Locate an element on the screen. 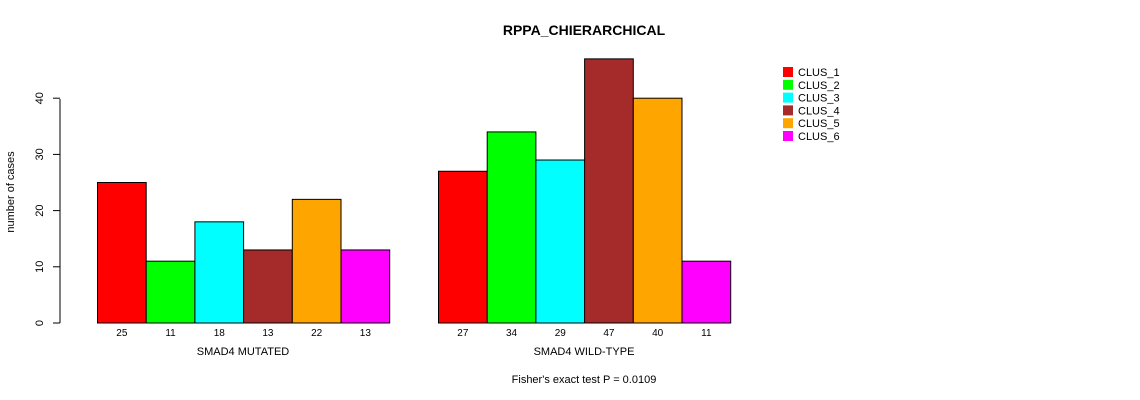 This screenshot has width=1140, height=400. fisher-test-note: Fisher's exact test P = 0.0109 is located at coordinates (584, 380).